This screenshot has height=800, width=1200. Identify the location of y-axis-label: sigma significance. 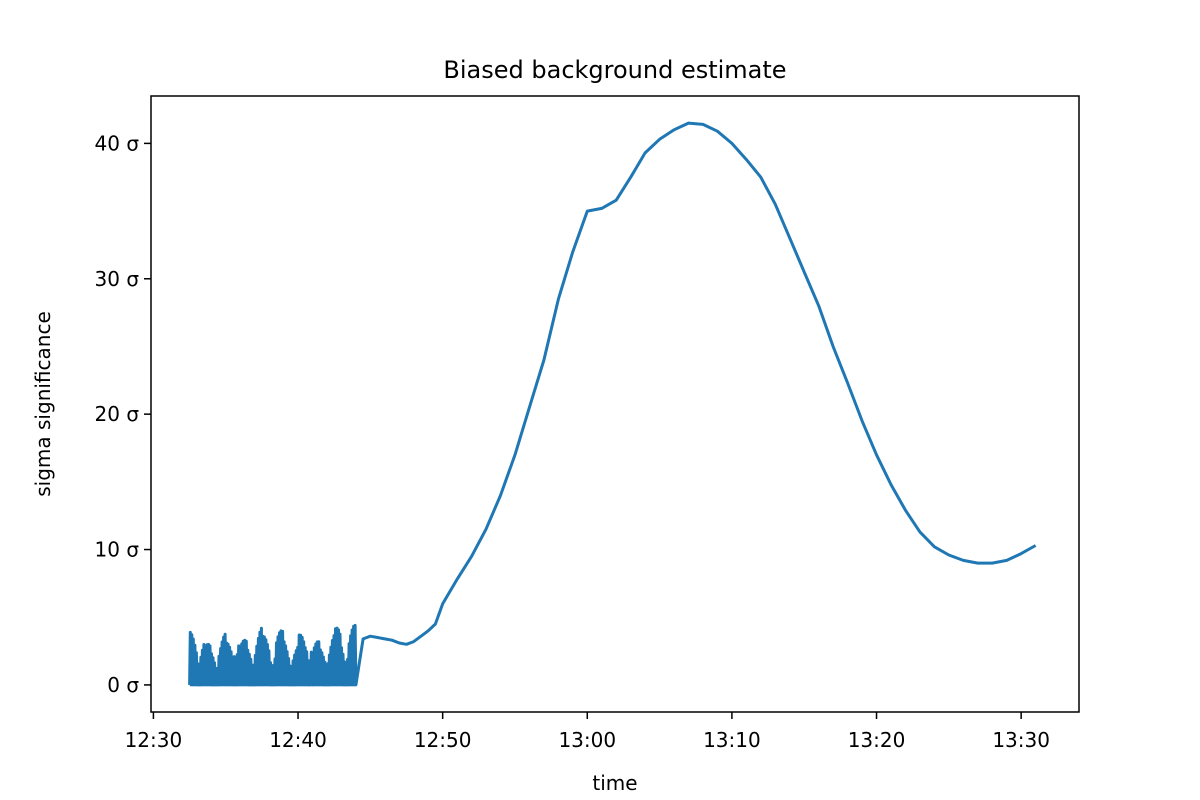
(43, 404).